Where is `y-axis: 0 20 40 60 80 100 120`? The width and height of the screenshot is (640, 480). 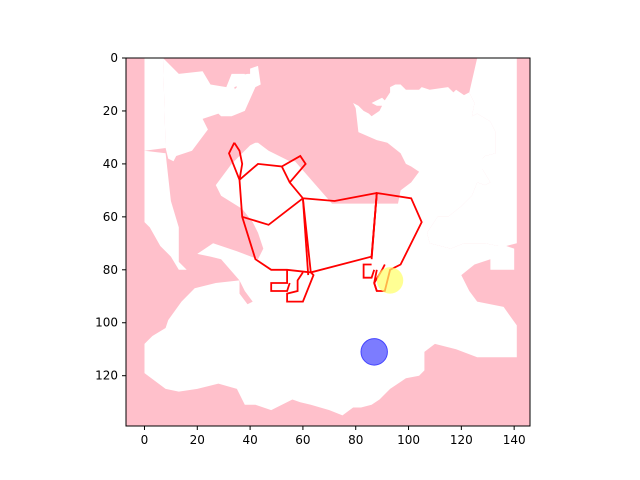
y-axis: 0 20 40 60 80 100 120 is located at coordinates (110, 217).